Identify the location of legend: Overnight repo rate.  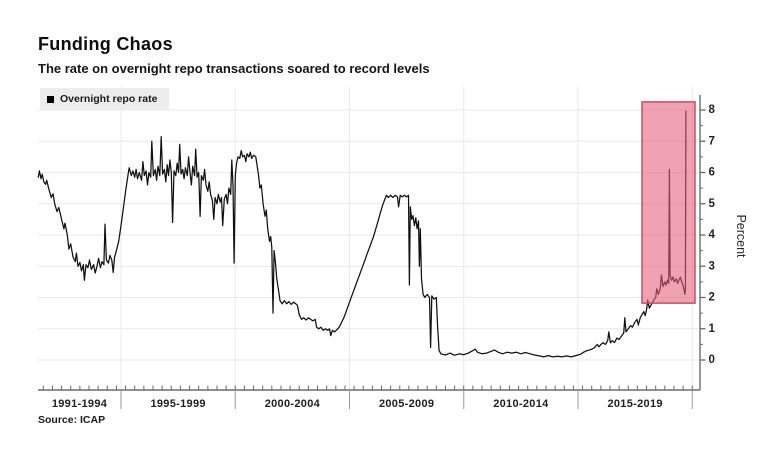
(105, 99).